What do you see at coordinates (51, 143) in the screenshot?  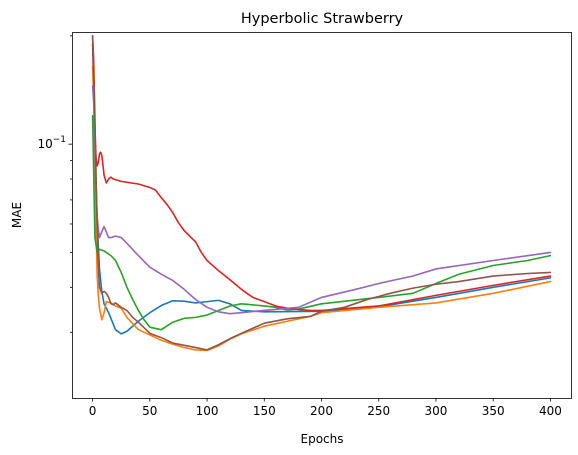 I see `y-tick-label: 10−1` at bounding box center [51, 143].